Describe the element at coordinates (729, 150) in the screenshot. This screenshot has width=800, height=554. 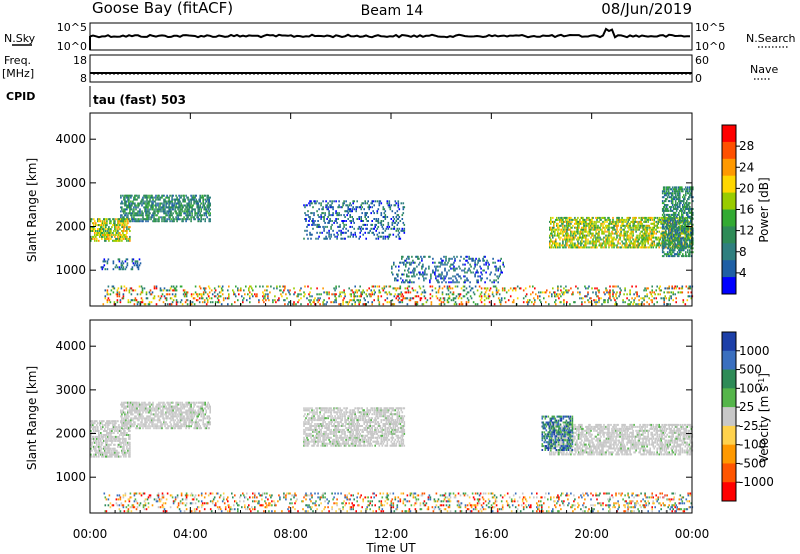
I see `power-colorbar-segment` at that location.